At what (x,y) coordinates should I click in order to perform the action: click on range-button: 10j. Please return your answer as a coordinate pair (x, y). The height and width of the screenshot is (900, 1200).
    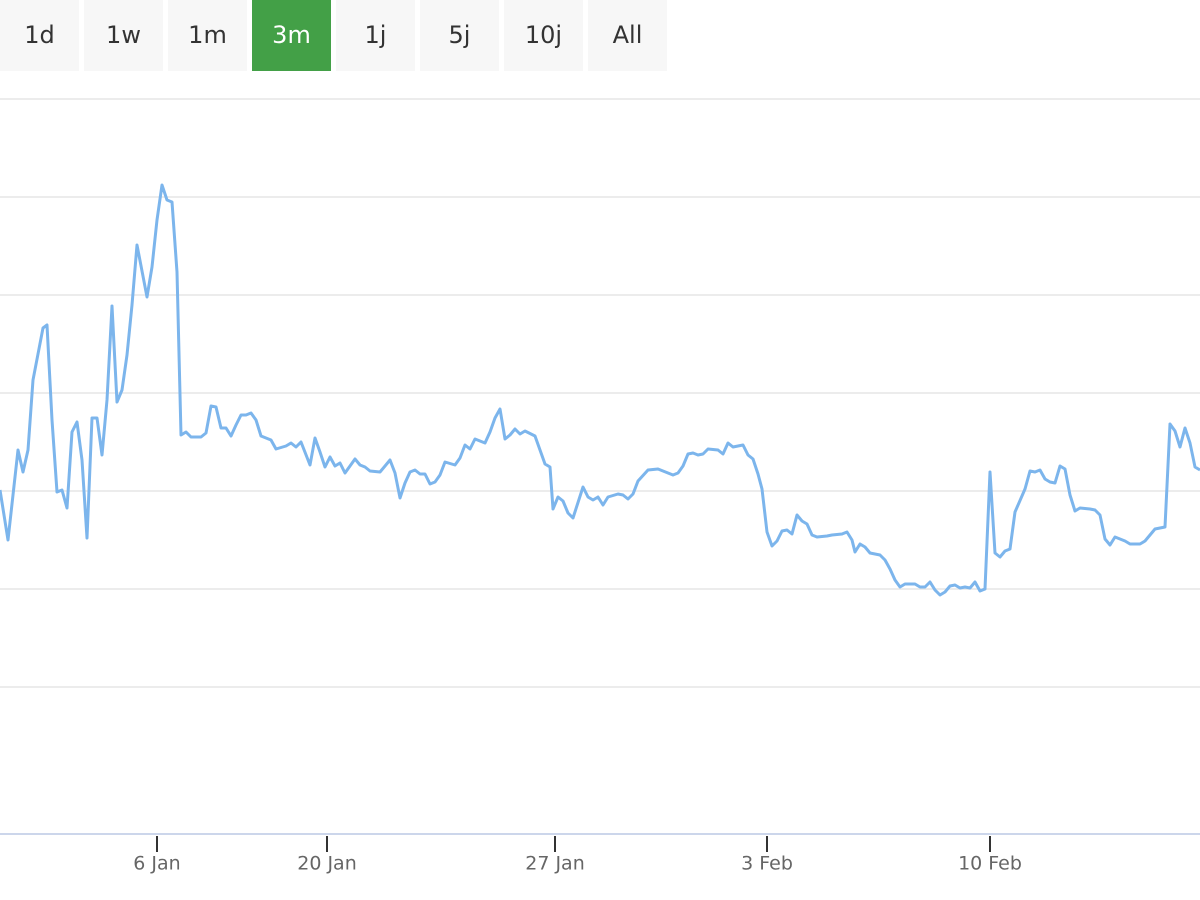
    Looking at the image, I should click on (543, 35).